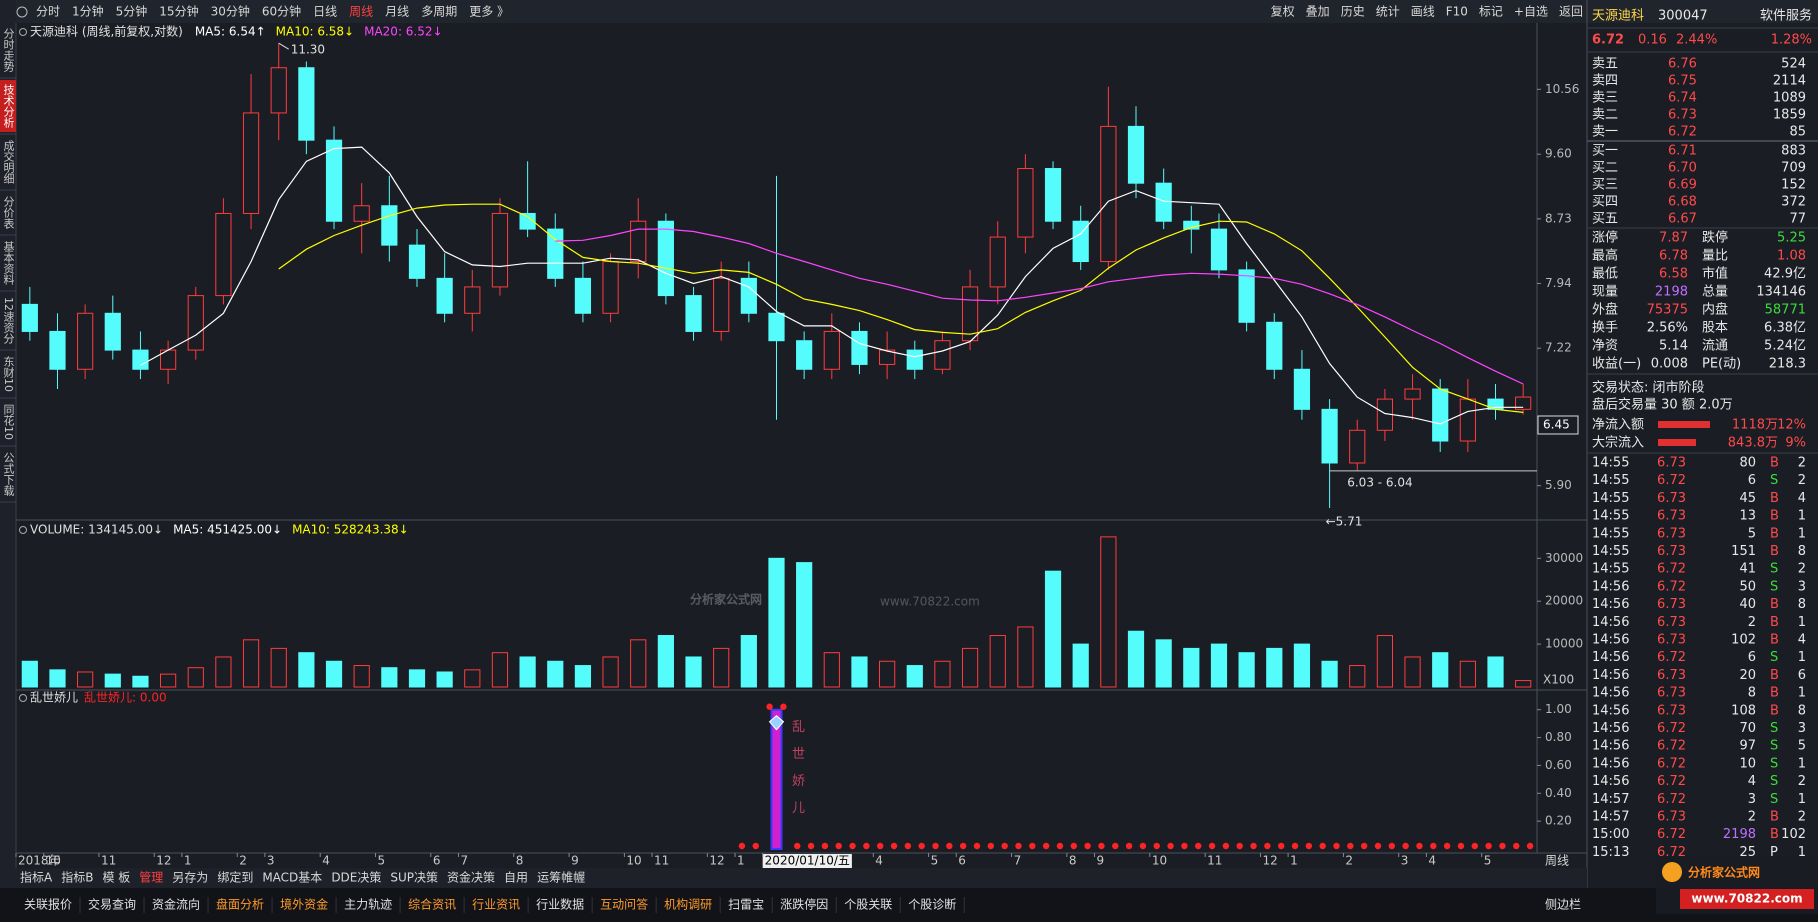 Image resolution: width=1818 pixels, height=922 pixels. What do you see at coordinates (804, 904) in the screenshot?
I see `status-item: 涨跌停因` at bounding box center [804, 904].